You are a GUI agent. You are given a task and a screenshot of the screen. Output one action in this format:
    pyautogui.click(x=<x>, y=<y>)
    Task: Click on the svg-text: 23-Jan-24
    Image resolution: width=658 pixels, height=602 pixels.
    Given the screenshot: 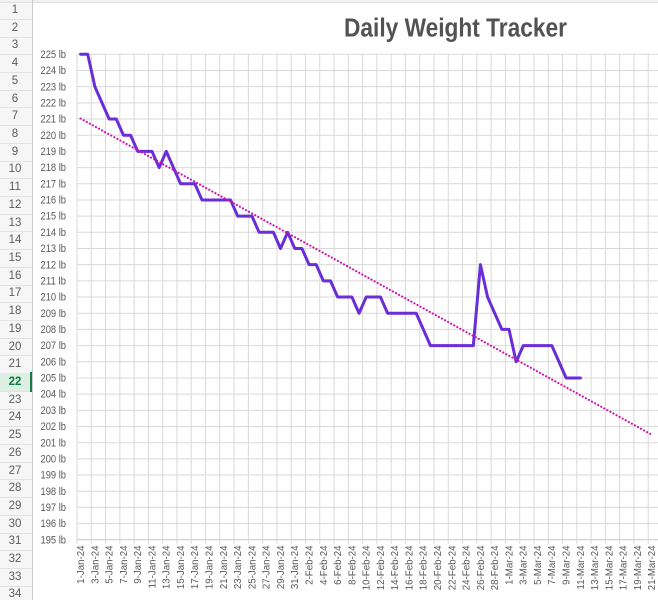 What is the action you would take?
    pyautogui.click(x=238, y=567)
    